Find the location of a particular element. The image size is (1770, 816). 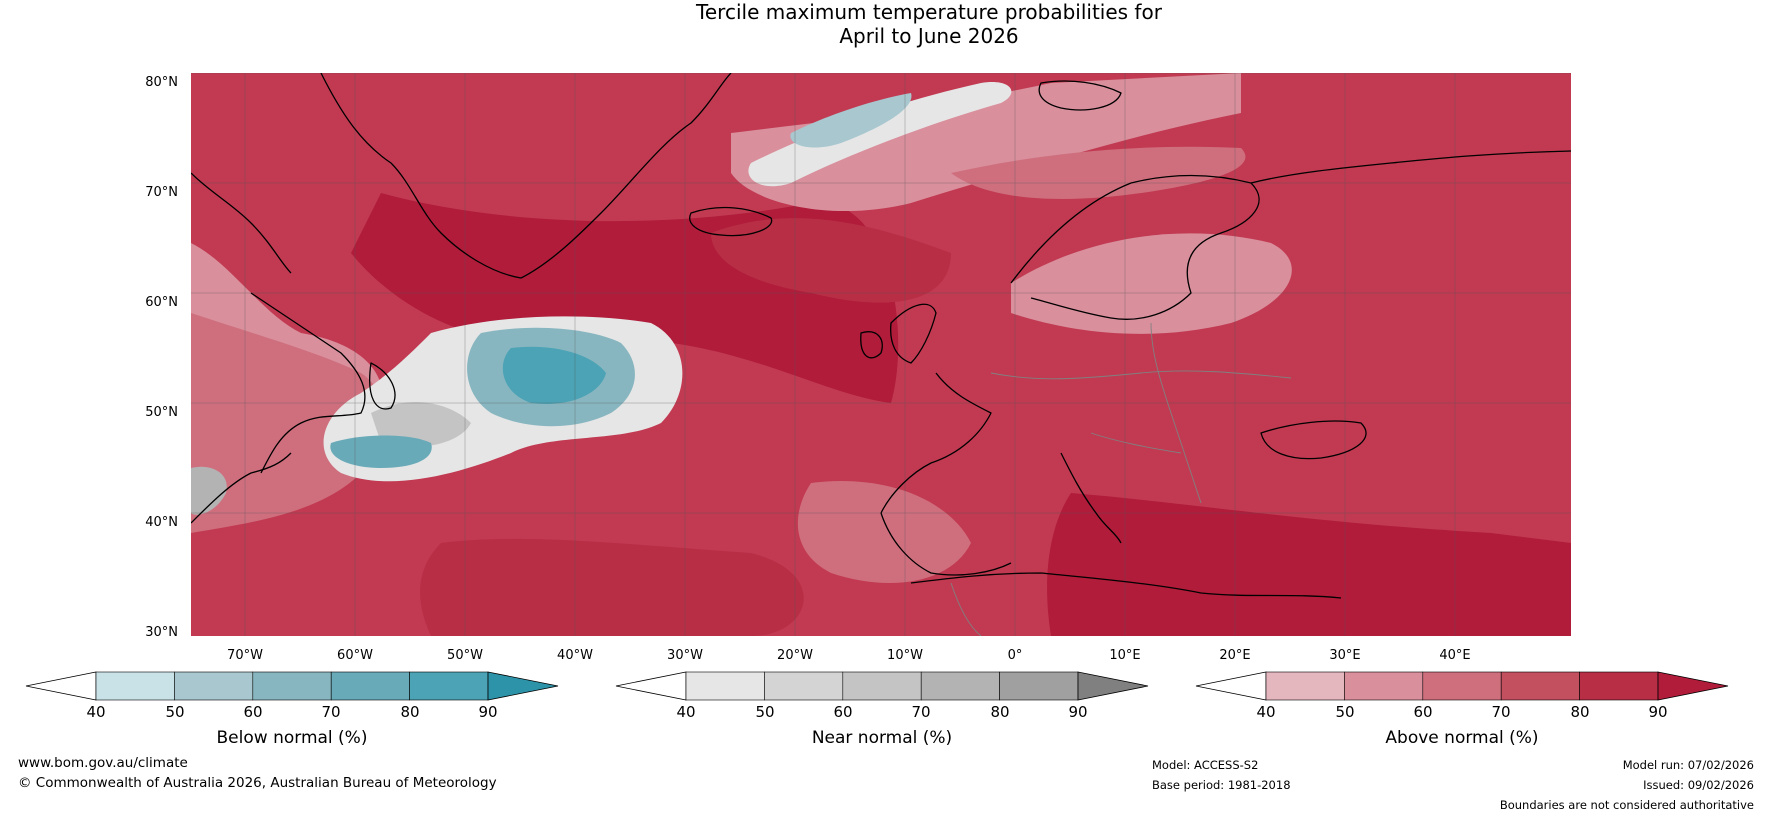

legend-above-tick: 90 is located at coordinates (1658, 712).